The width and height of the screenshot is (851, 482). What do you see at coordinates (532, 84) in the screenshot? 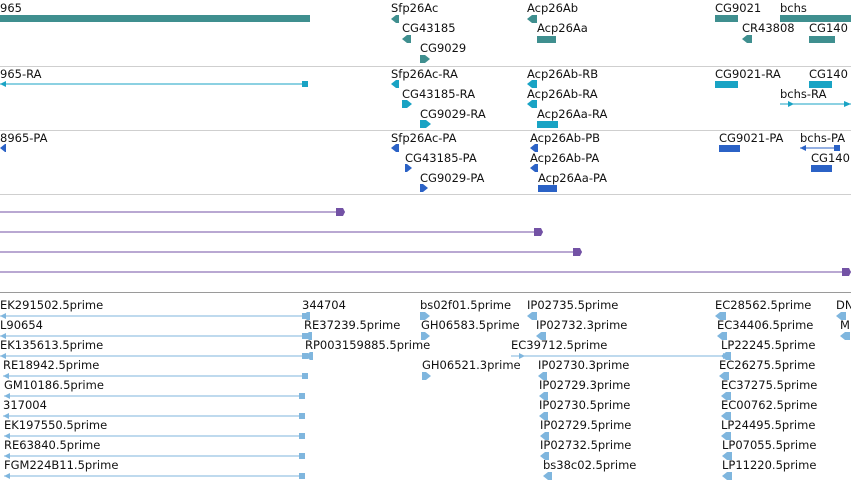
I see `transcripts-feature-glyph-arrow` at bounding box center [532, 84].